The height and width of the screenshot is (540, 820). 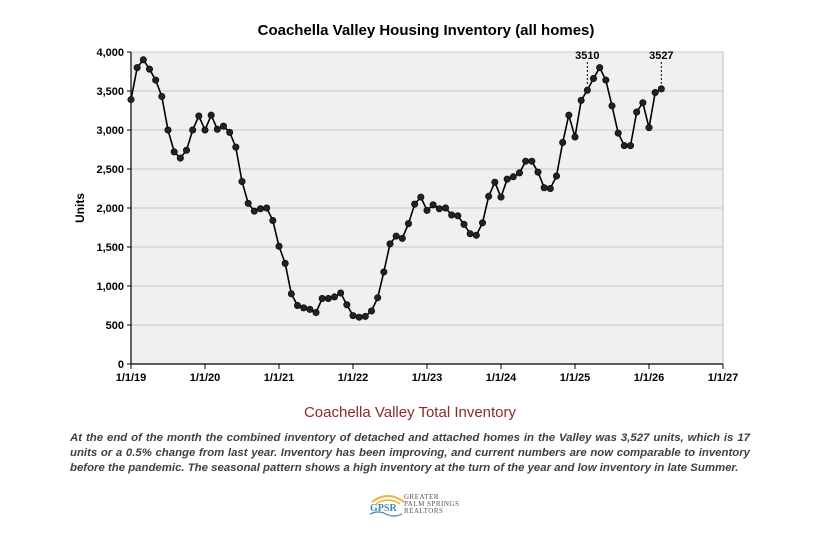 What do you see at coordinates (115, 326) in the screenshot?
I see `y-tick-label: 500` at bounding box center [115, 326].